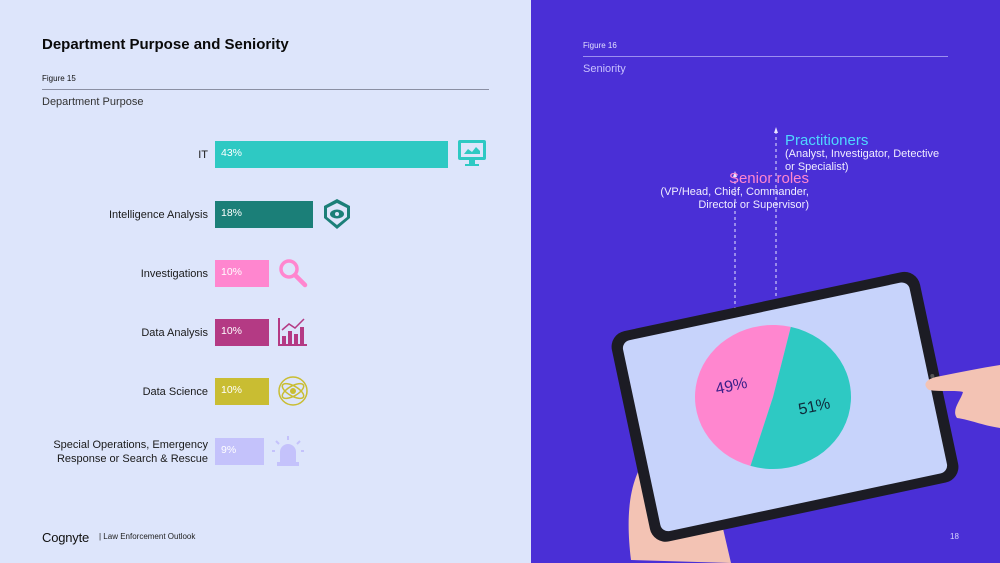  Describe the element at coordinates (331, 154) in the screenshot. I see `bar: 43%` at that location.